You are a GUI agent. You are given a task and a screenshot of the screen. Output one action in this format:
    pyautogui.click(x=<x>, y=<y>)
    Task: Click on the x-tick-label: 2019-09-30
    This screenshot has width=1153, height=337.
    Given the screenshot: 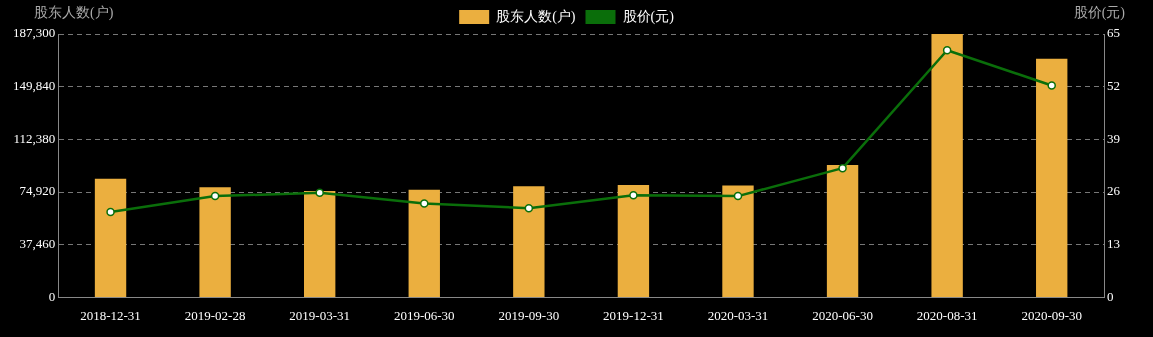 What is the action you would take?
    pyautogui.click(x=529, y=315)
    